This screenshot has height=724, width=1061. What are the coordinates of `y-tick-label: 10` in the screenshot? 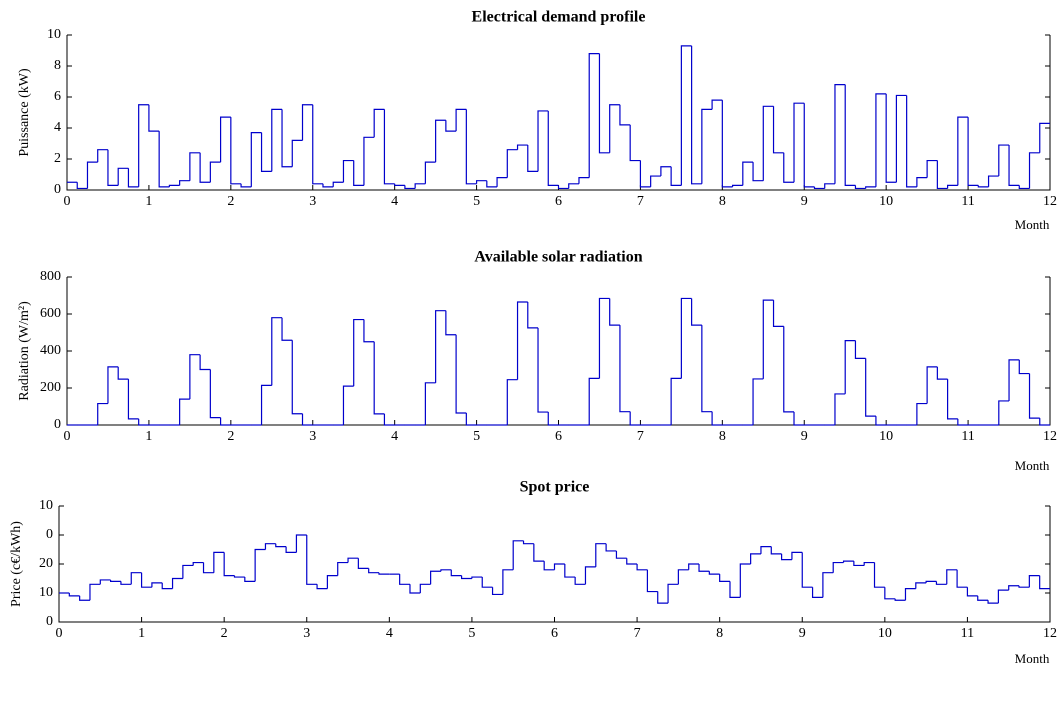 It's located at (54, 34).